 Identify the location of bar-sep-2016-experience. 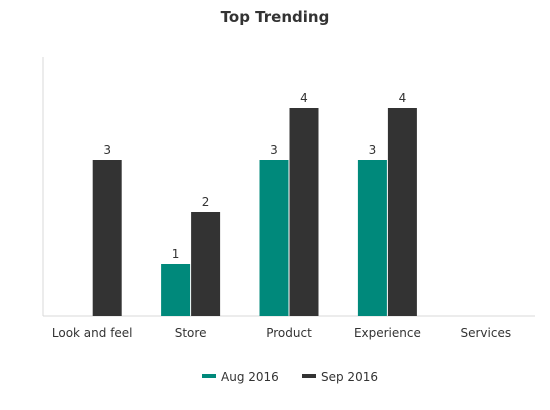
(402, 212).